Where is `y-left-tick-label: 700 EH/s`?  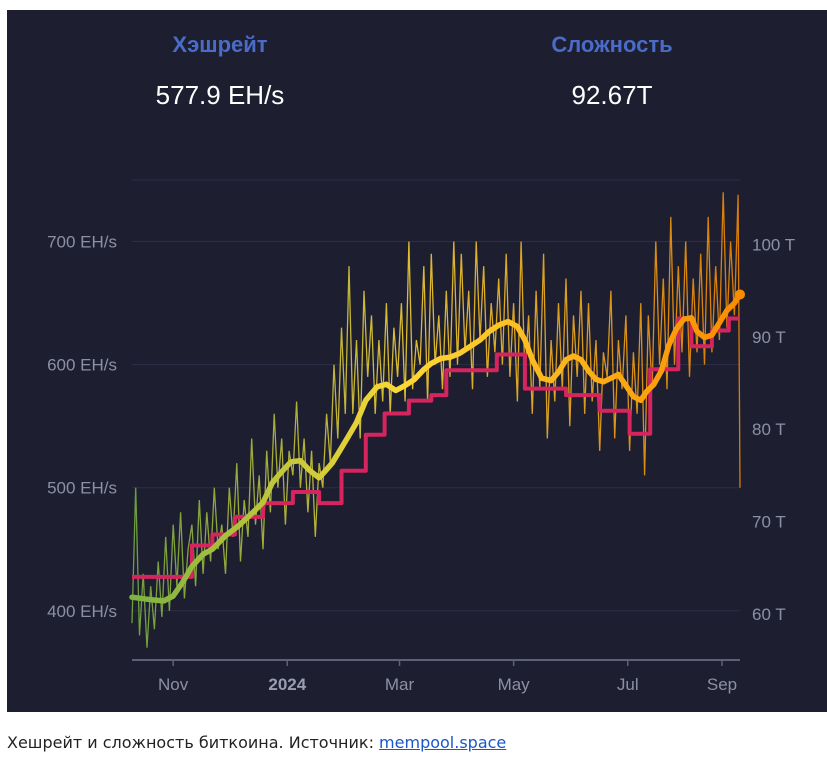 y-left-tick-label: 700 EH/s is located at coordinates (82, 242).